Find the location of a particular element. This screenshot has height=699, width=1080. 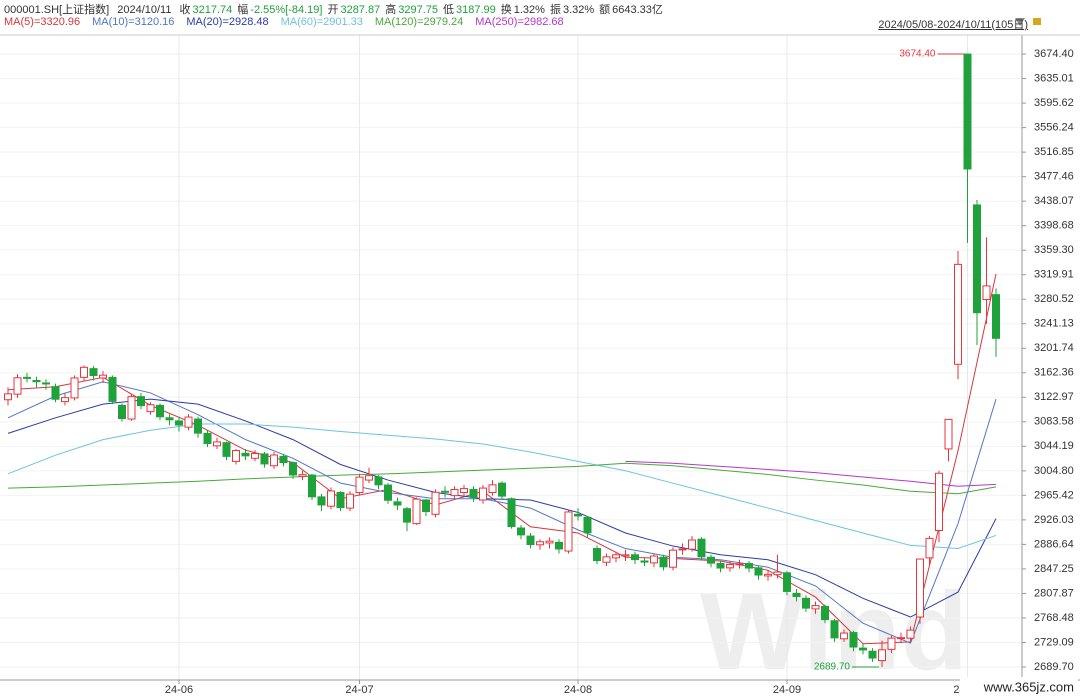

y-tick-label: 2689.70 is located at coordinates (1054, 667).